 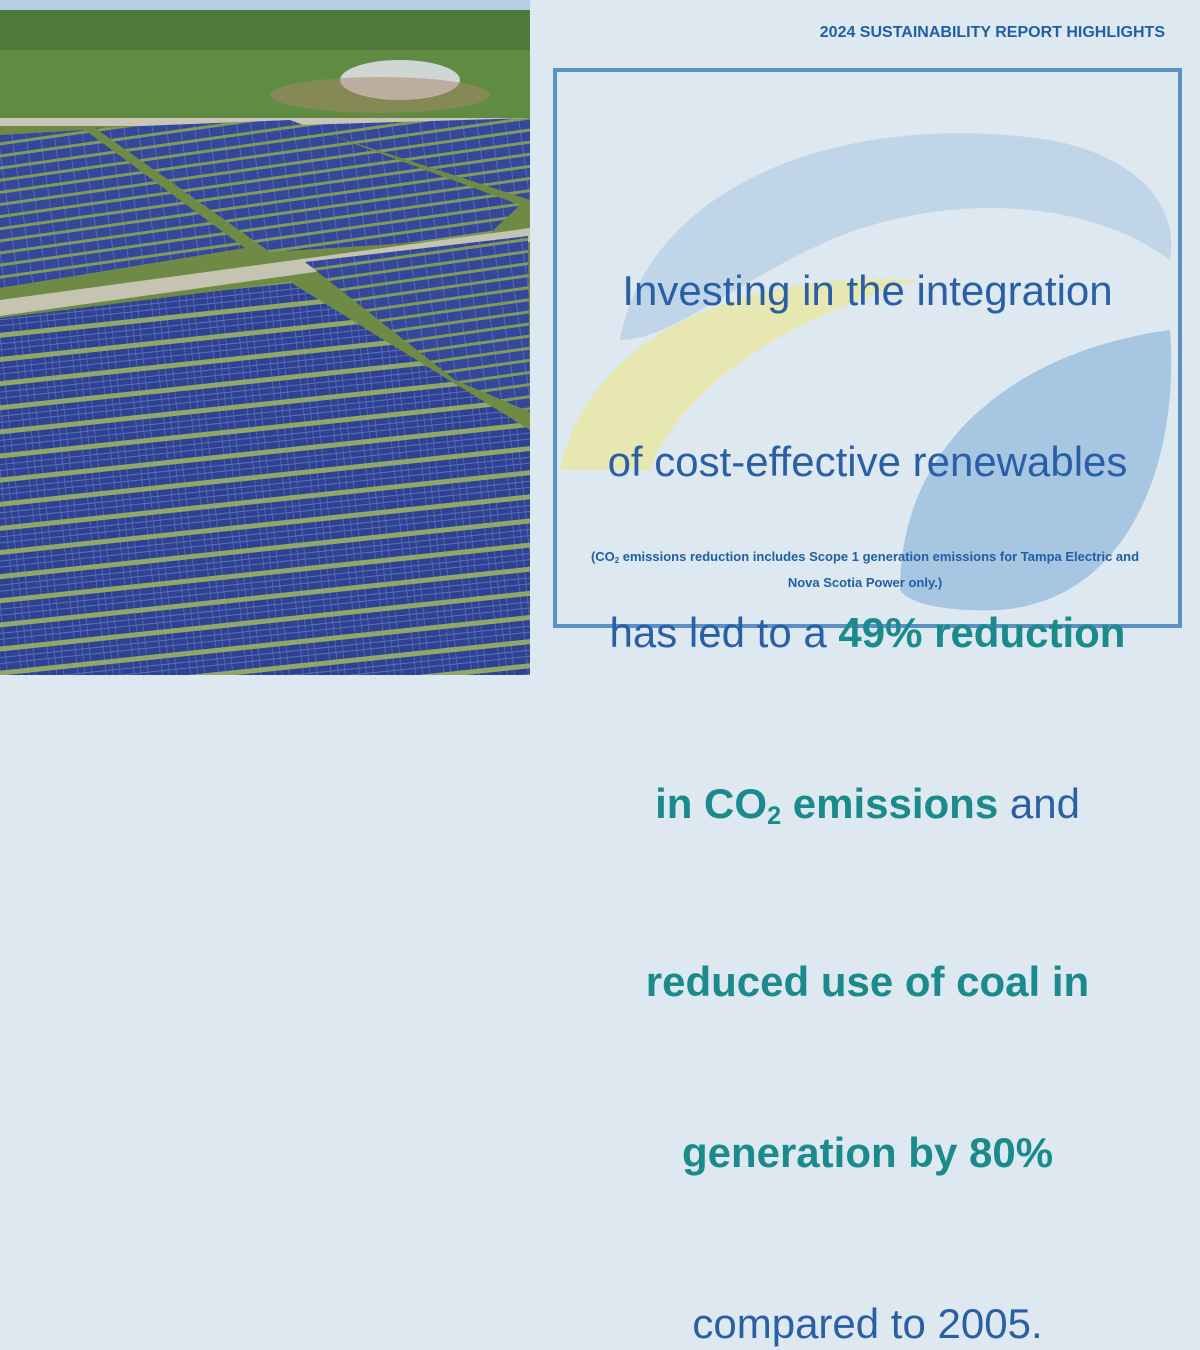 I want to click on highlight: 49% reduction, so click(x=982, y=632).